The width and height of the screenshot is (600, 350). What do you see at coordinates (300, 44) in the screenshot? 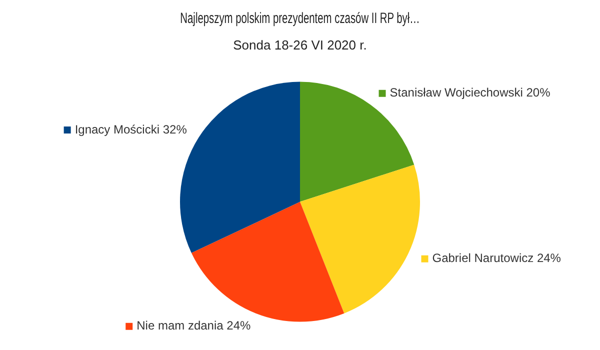
I see `chart-subtitle: Sonda 18-26 VI 2020 r.` at bounding box center [300, 44].